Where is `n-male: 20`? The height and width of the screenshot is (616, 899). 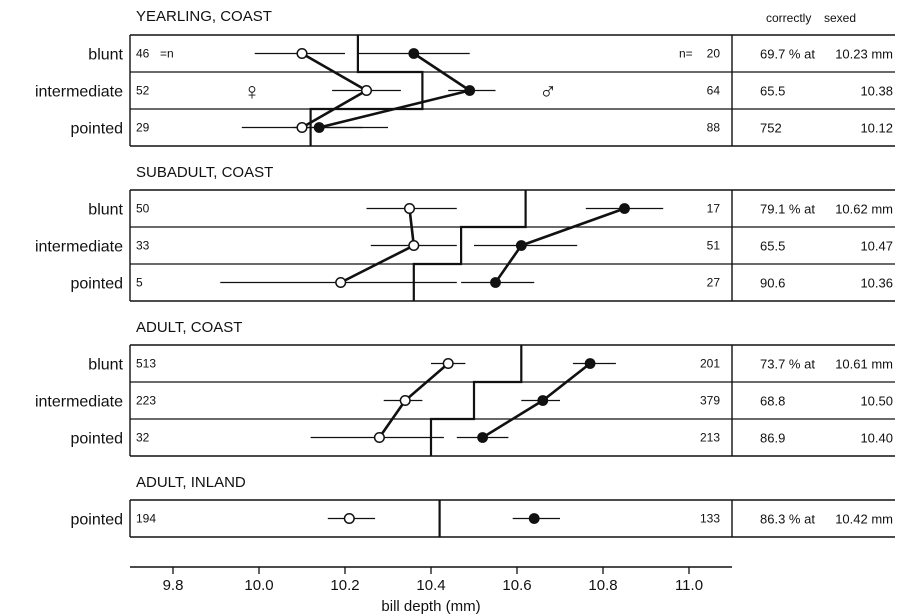
n-male: 20 is located at coordinates (714, 54).